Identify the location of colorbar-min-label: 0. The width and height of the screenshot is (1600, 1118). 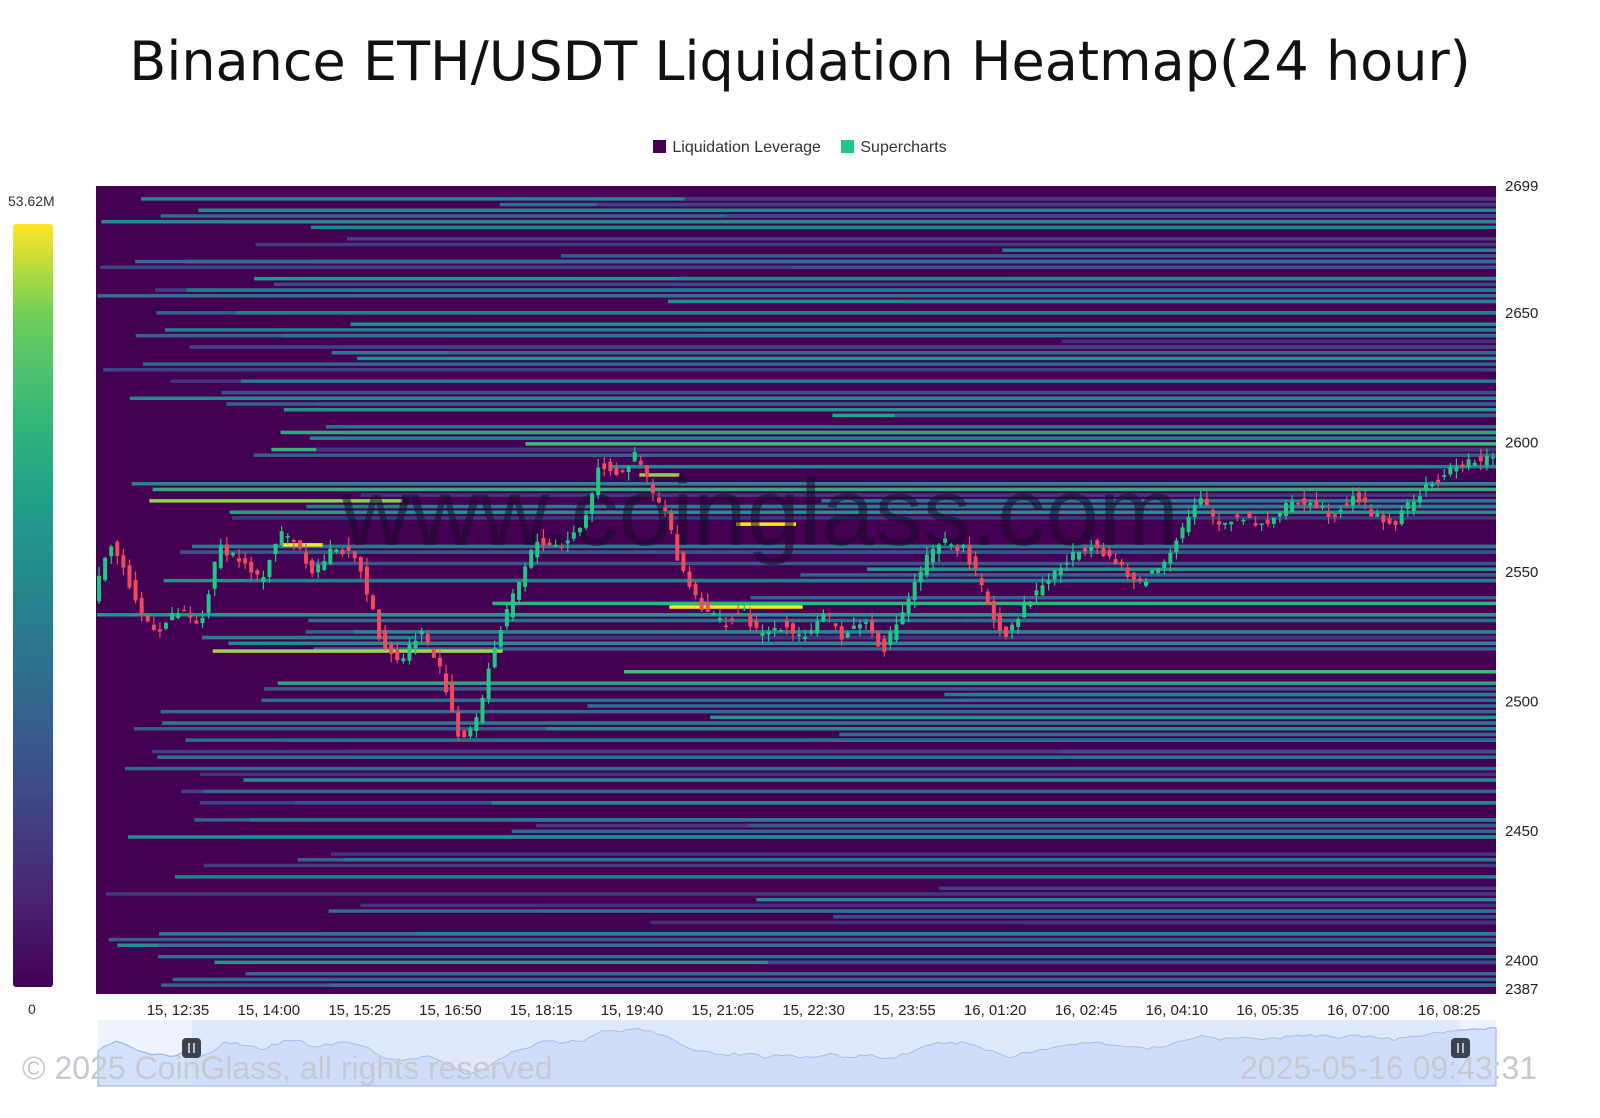
(32, 1009).